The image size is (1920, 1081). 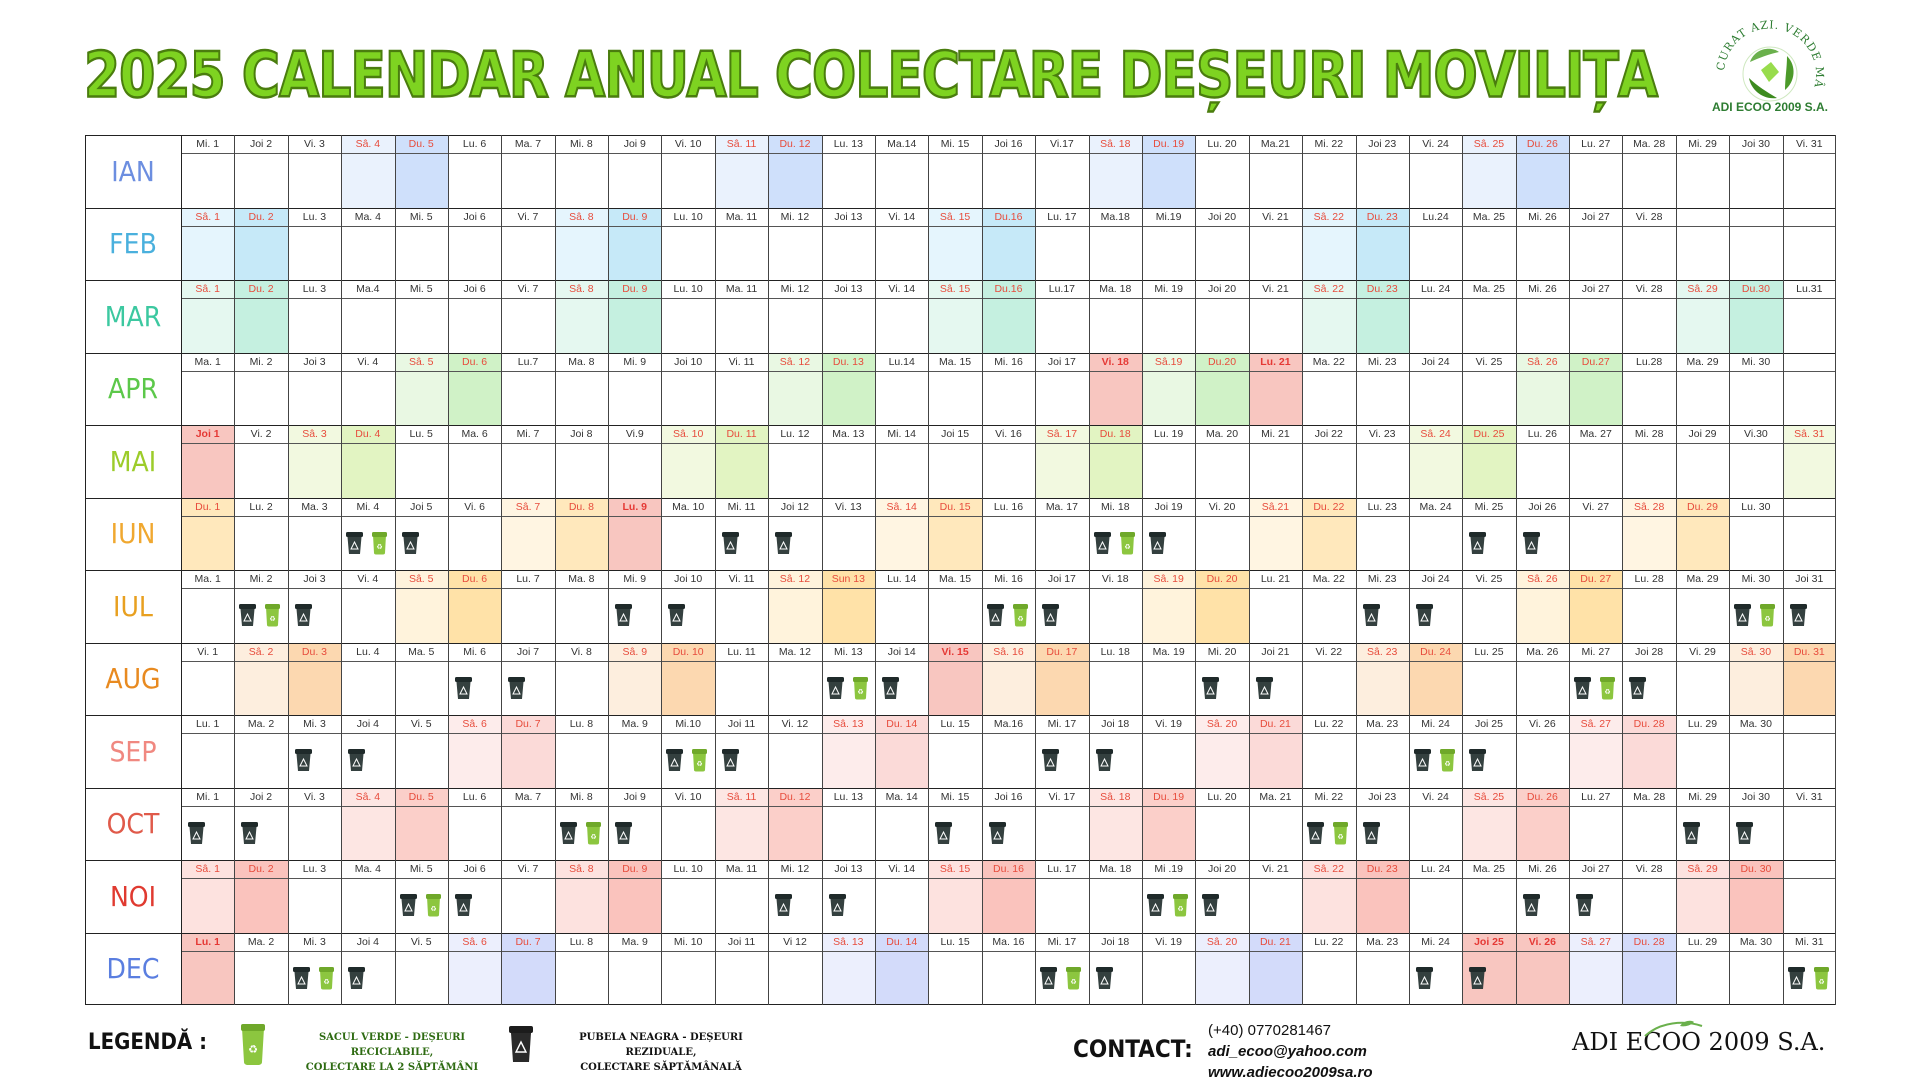 What do you see at coordinates (1115, 361) in the screenshot?
I see `day-header: Vi. 18` at bounding box center [1115, 361].